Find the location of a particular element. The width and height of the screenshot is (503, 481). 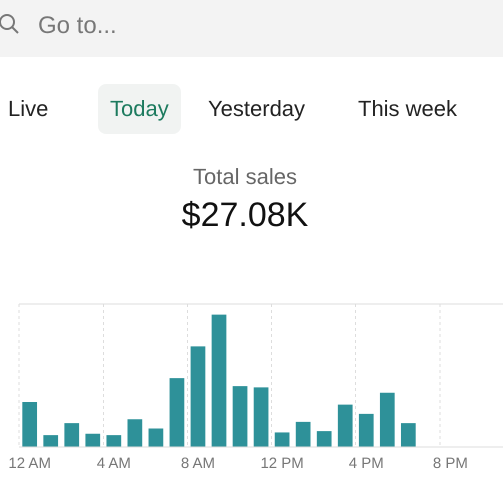

text: Yesterday is located at coordinates (256, 109).